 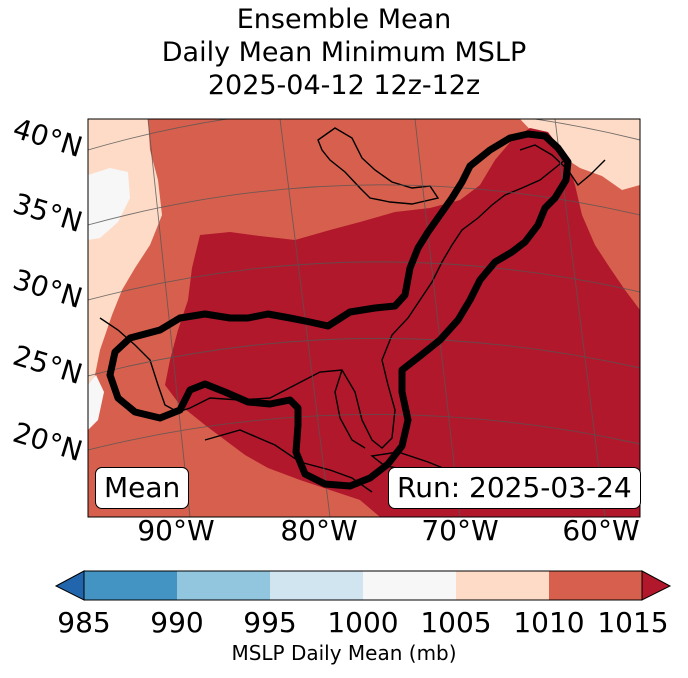 I want to click on parallel-35n, so click(x=364, y=205).